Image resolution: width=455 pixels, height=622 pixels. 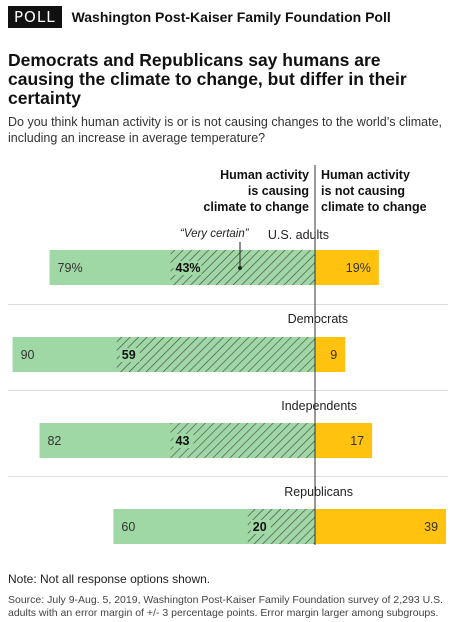 I want to click on label-very-certain-independents: 43, so click(x=183, y=441).